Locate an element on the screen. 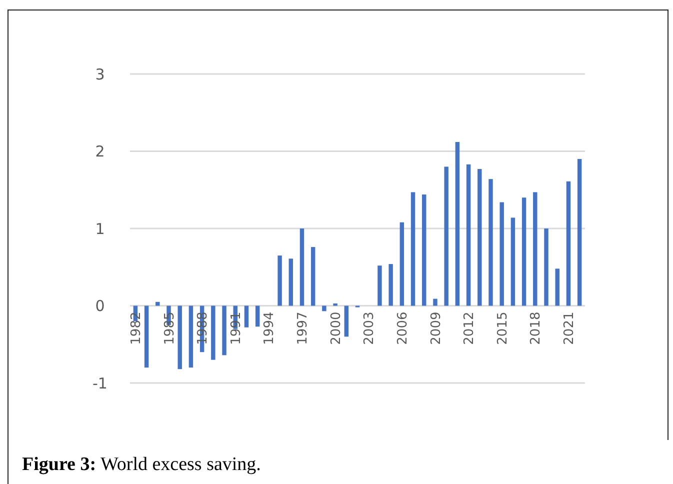  x-tick-label: 2000 is located at coordinates (336, 328).